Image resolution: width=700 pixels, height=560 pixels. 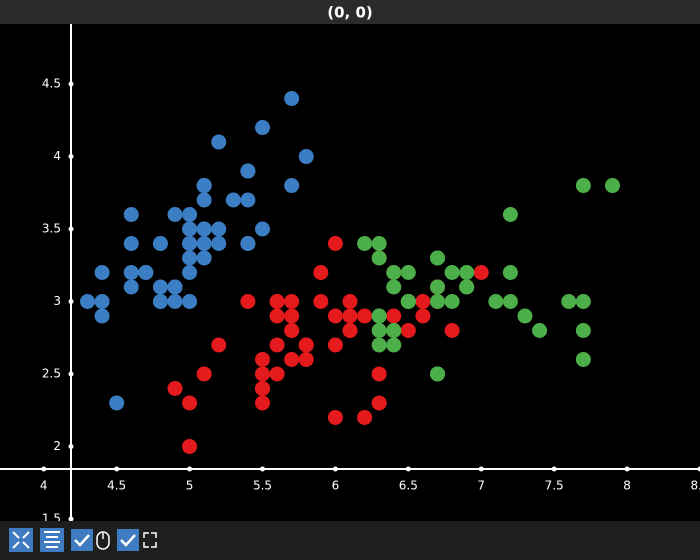 I want to click on y-tick-label: 3.5, so click(x=51, y=229).